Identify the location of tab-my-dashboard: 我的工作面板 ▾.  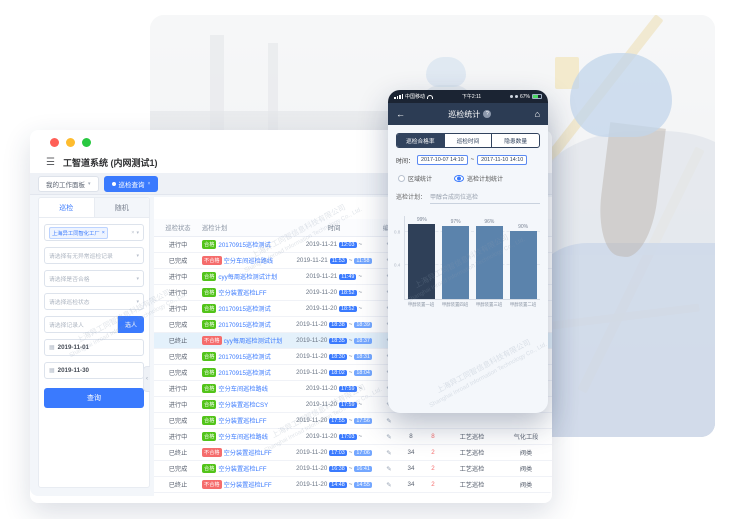
(68, 183).